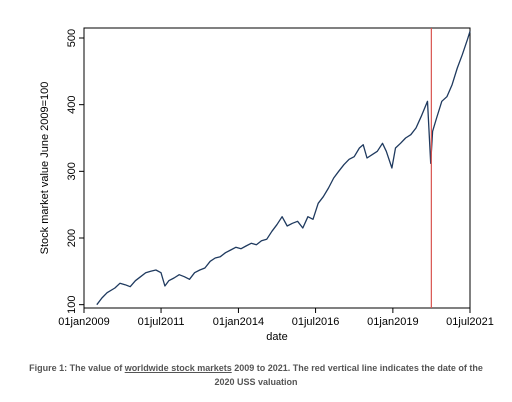  What do you see at coordinates (72, 38) in the screenshot?
I see `y-tick-label: 500` at bounding box center [72, 38].